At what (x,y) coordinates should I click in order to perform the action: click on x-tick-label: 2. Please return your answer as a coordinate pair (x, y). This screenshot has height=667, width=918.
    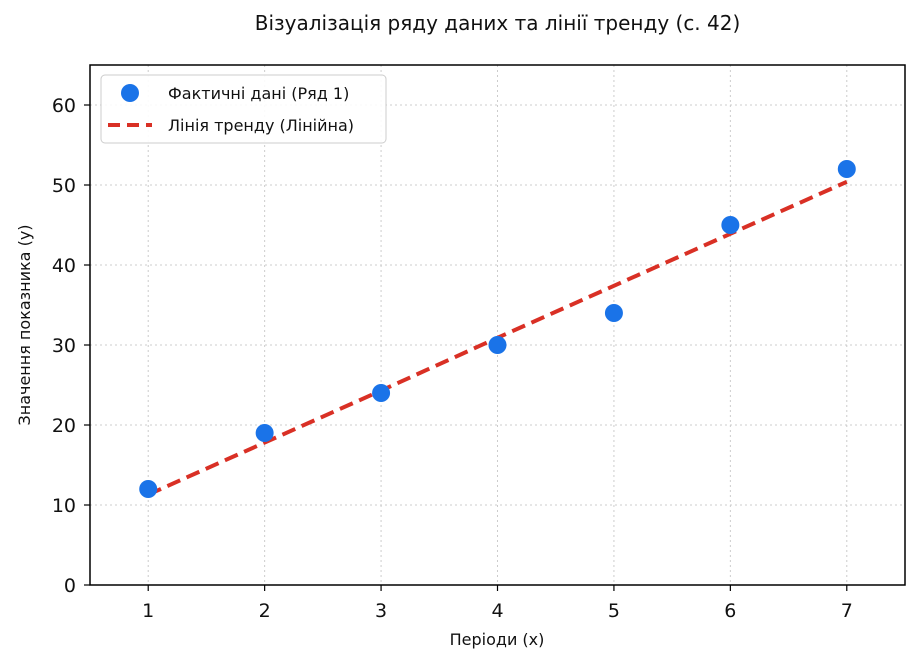
    Looking at the image, I should click on (265, 611).